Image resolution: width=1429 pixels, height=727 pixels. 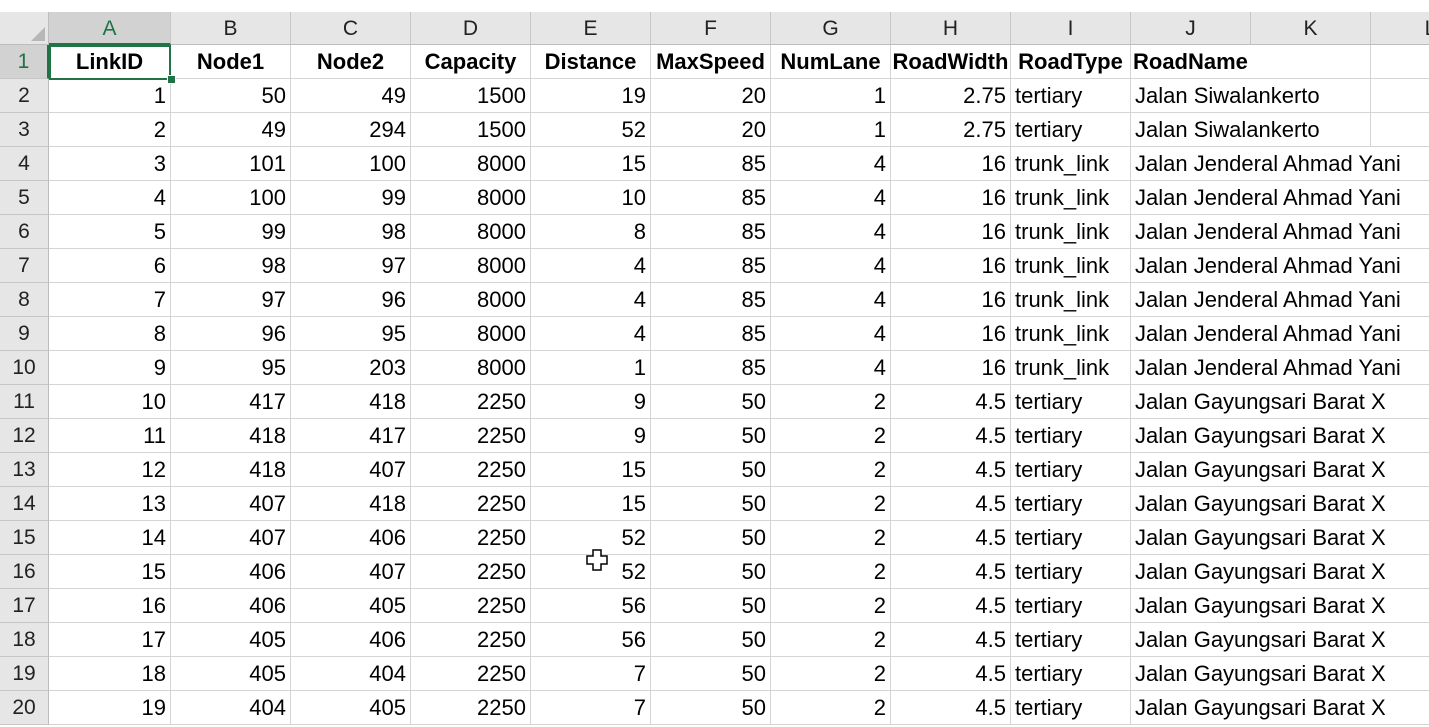 What do you see at coordinates (24, 266) in the screenshot?
I see `row-header-7: 7` at bounding box center [24, 266].